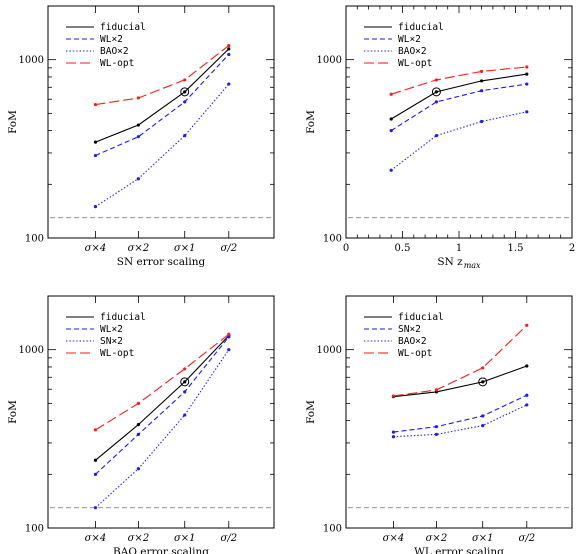  Describe the element at coordinates (346, 248) in the screenshot. I see `x-tick-label: 0` at that location.